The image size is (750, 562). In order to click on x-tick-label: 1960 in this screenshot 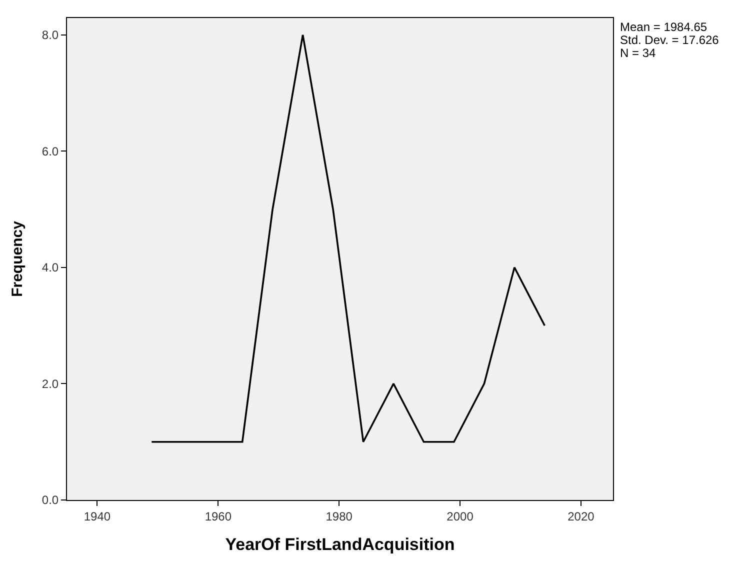, I will do `click(218, 516)`.